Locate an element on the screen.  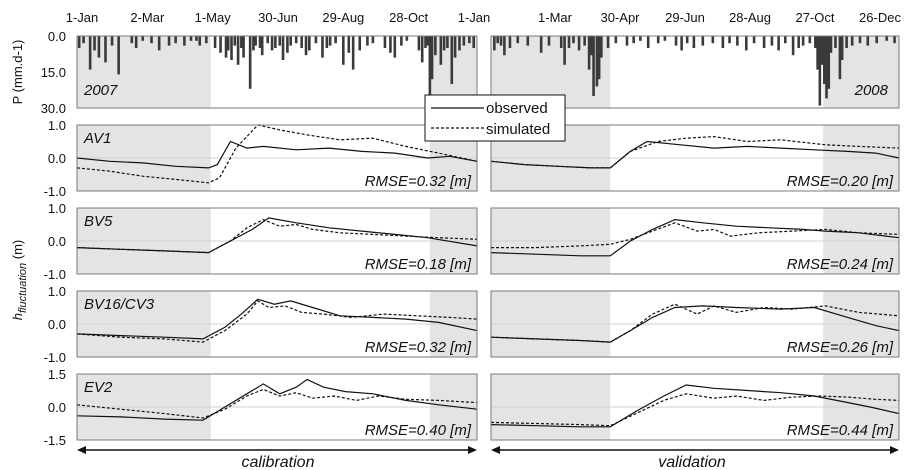
well-name-label: AV1 is located at coordinates (97, 138).